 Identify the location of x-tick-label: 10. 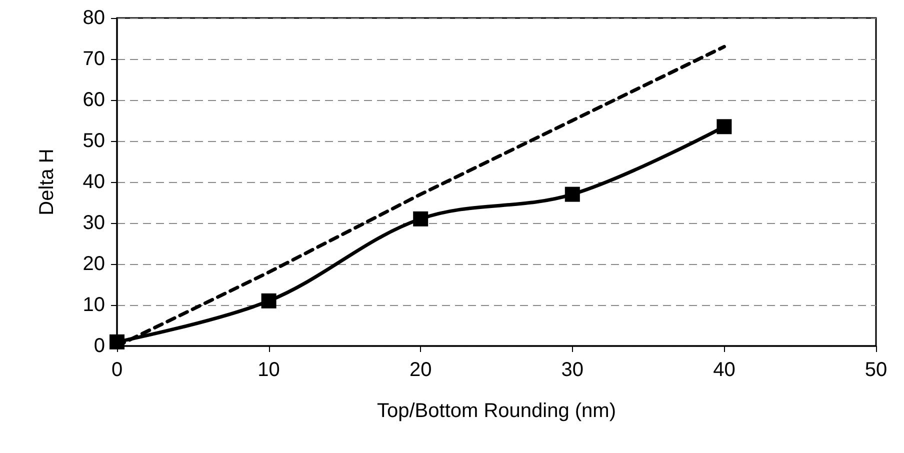
(269, 370).